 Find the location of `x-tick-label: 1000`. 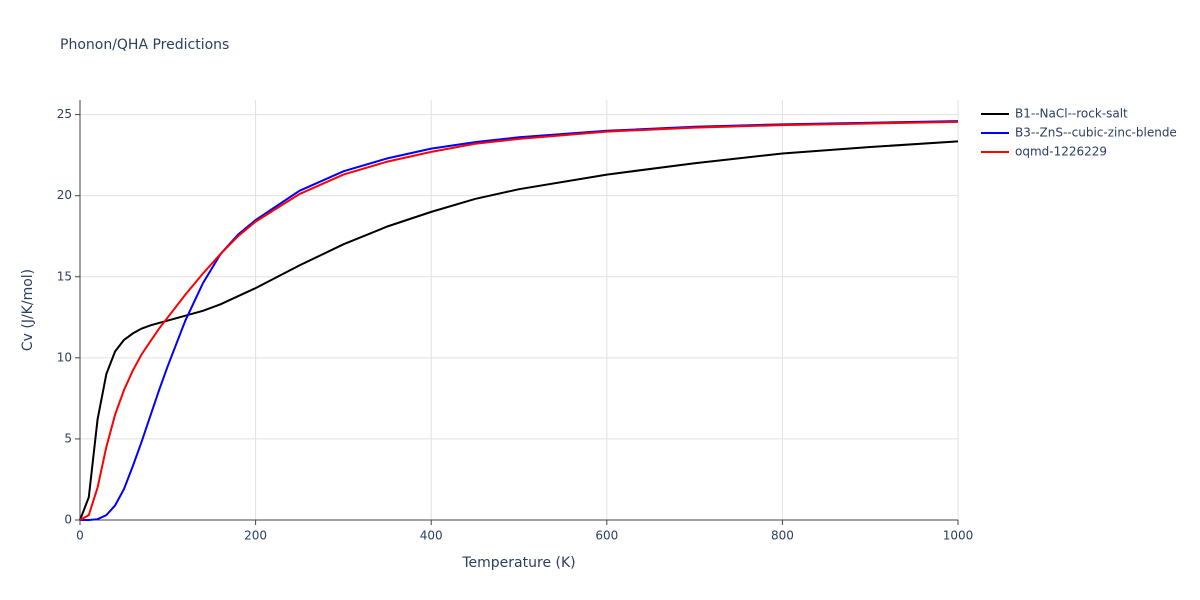

x-tick-label: 1000 is located at coordinates (958, 536).